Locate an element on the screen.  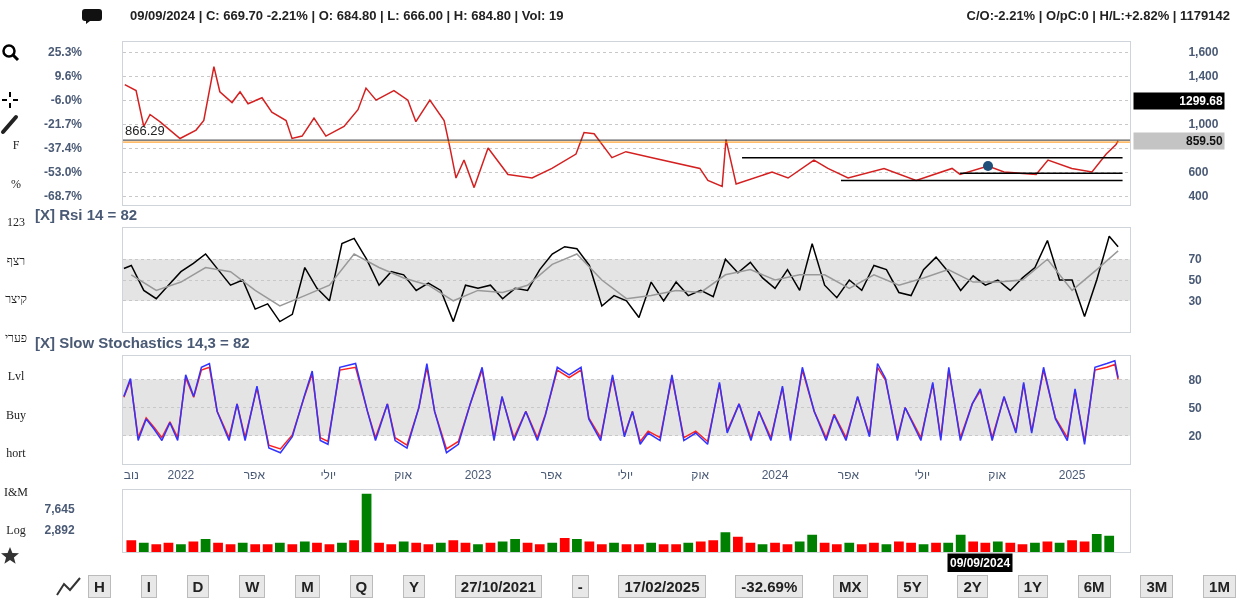
text: Lvl is located at coordinates (16, 376).